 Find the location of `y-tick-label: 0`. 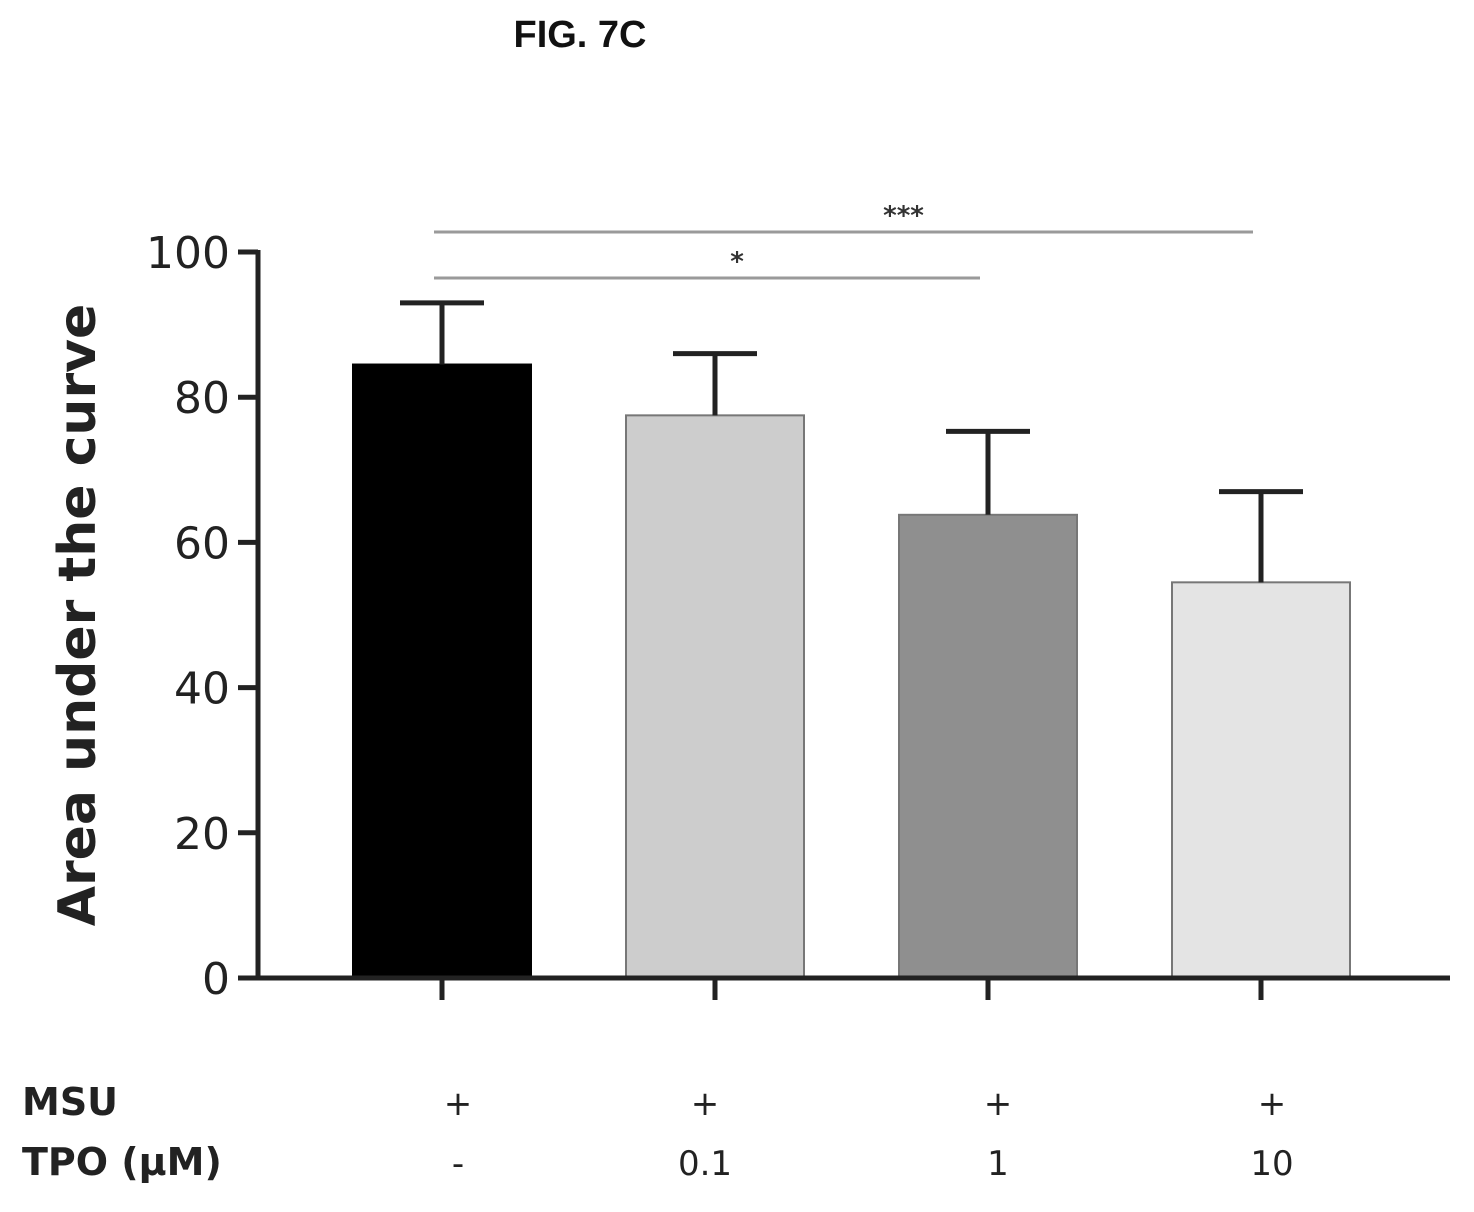

y-tick-label: 0 is located at coordinates (216, 979).